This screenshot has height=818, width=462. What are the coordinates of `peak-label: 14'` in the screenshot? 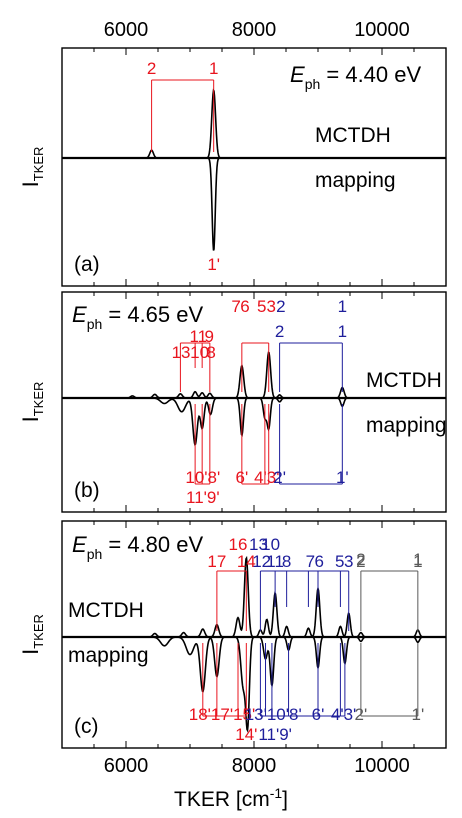 It's located at (246, 734).